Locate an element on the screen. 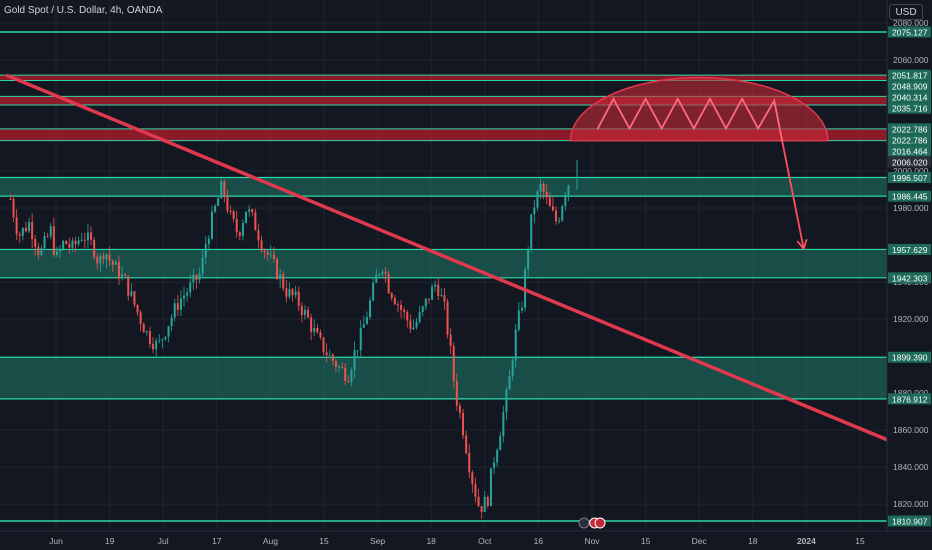 This screenshot has width=932, height=550. price-flag-label: 1957.629 is located at coordinates (910, 250).